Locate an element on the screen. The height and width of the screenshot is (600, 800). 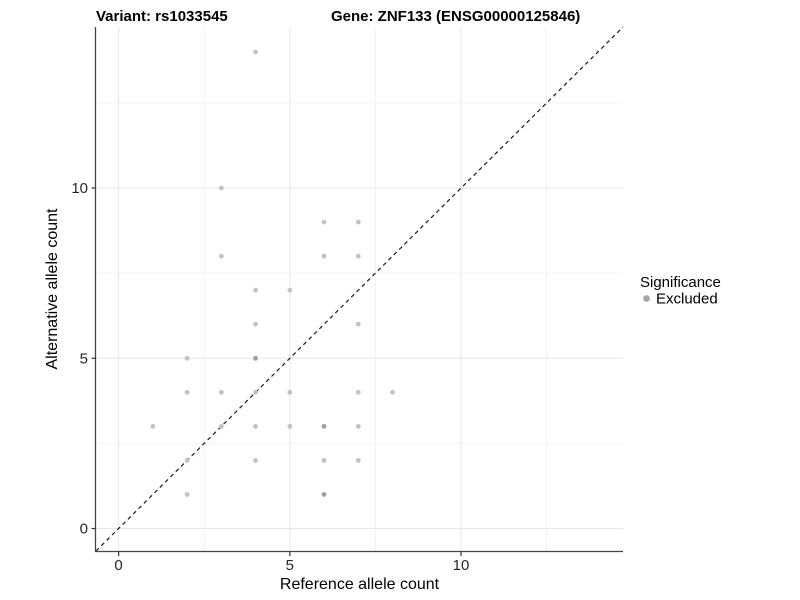
x-axis-ticks: 0 5 10 is located at coordinates (292, 562).